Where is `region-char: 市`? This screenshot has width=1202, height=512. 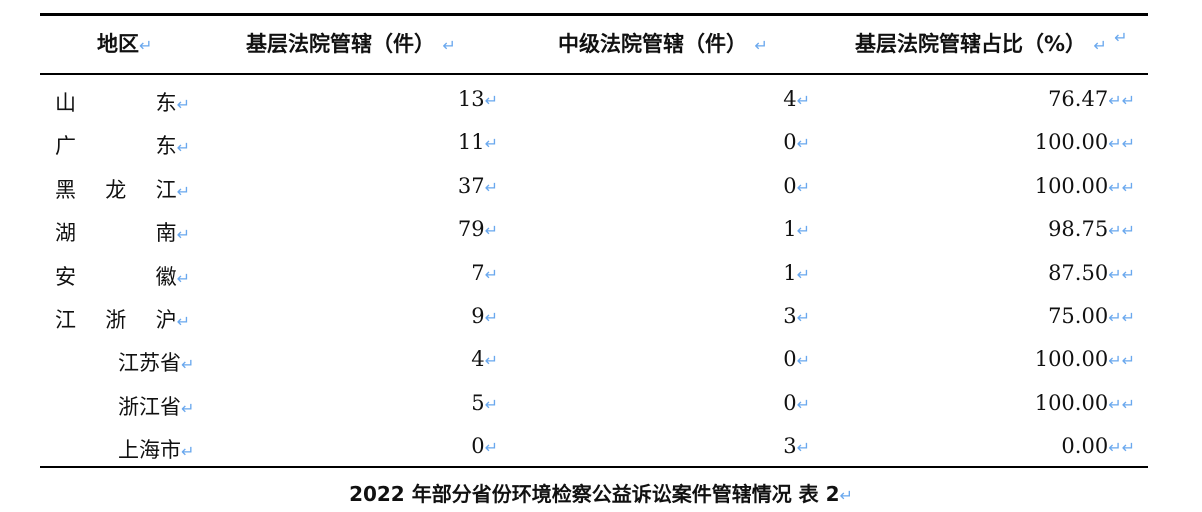
region-char: 市 is located at coordinates (170, 450).